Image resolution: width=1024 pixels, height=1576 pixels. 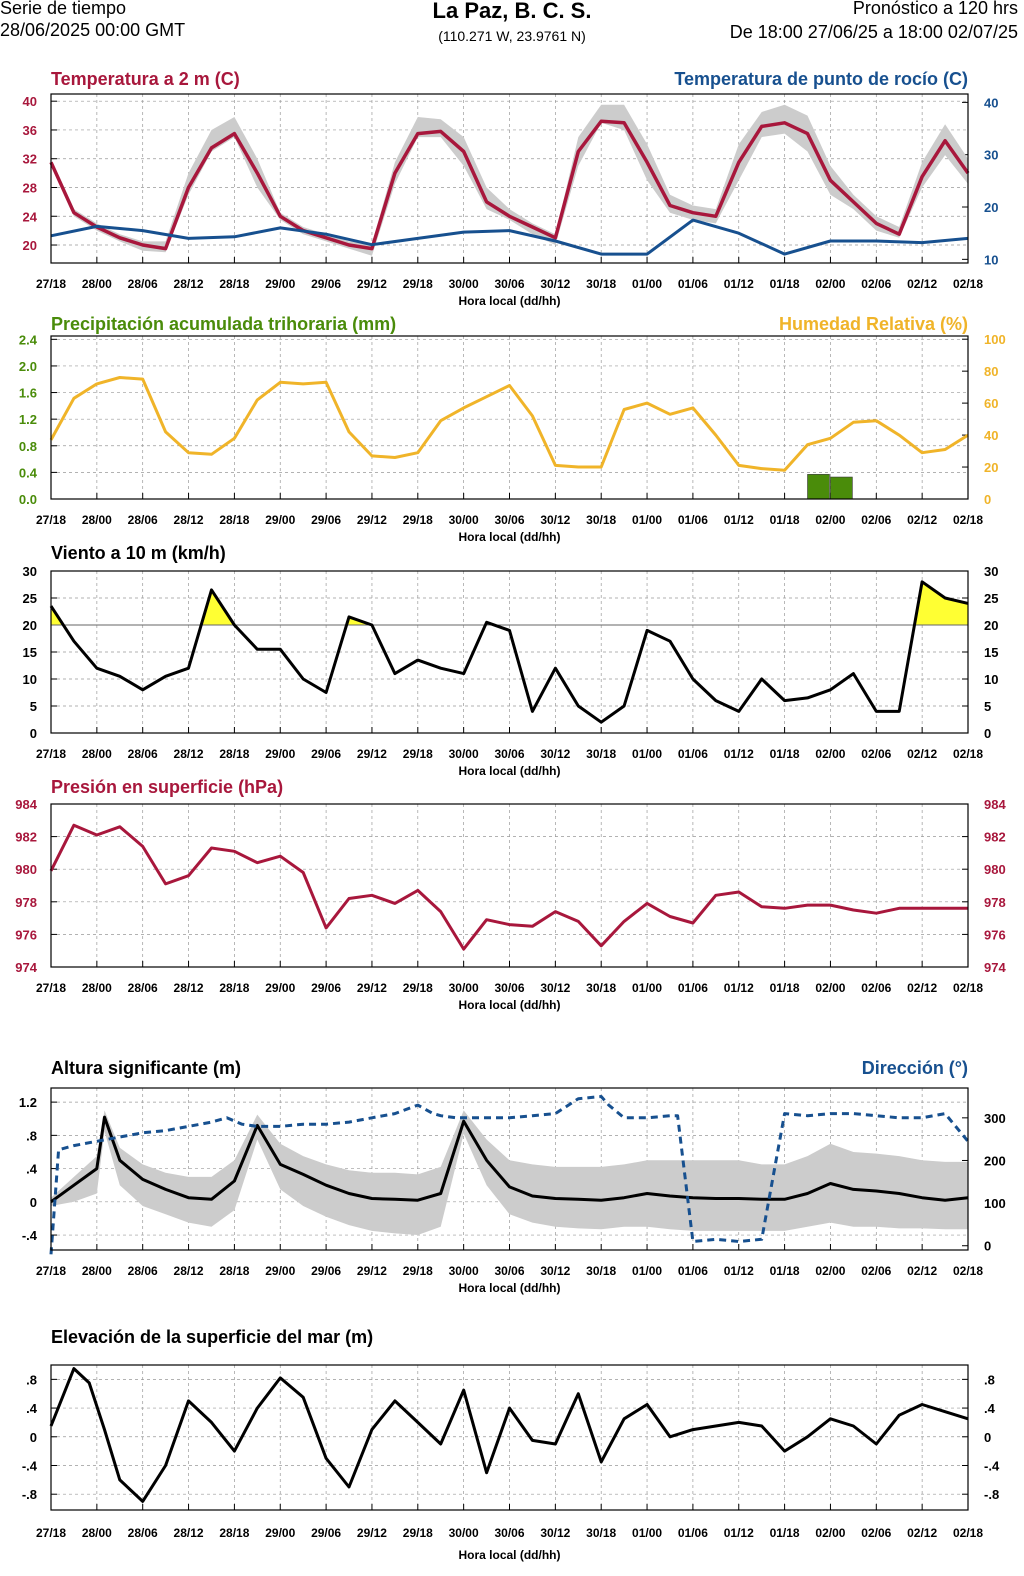 I want to click on y-right-tick-label: 25, so click(x=991, y=598).